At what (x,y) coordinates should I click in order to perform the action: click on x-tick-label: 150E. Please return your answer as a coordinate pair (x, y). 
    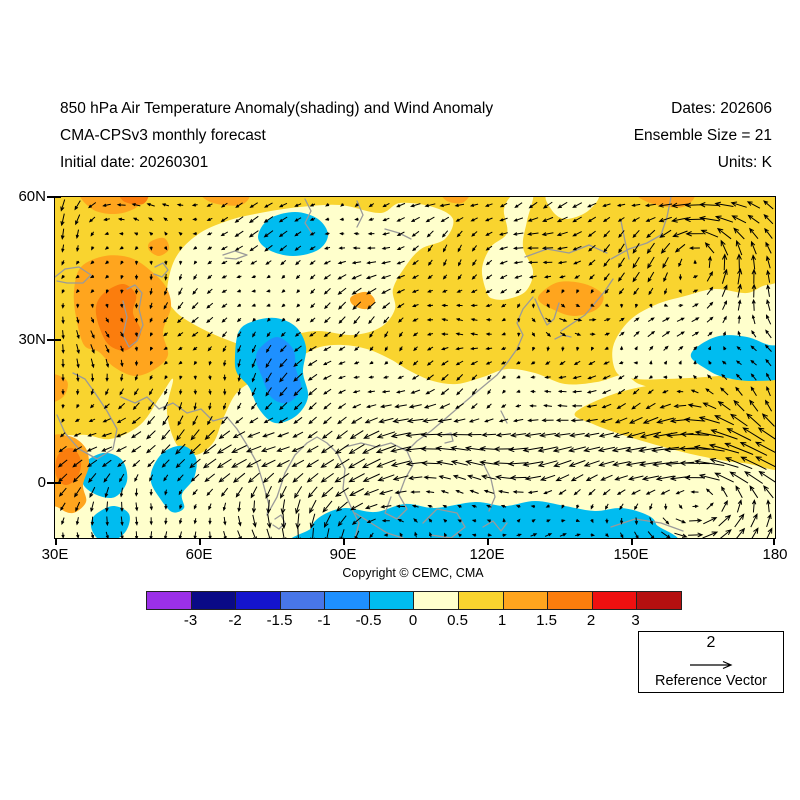
    Looking at the image, I should click on (631, 554).